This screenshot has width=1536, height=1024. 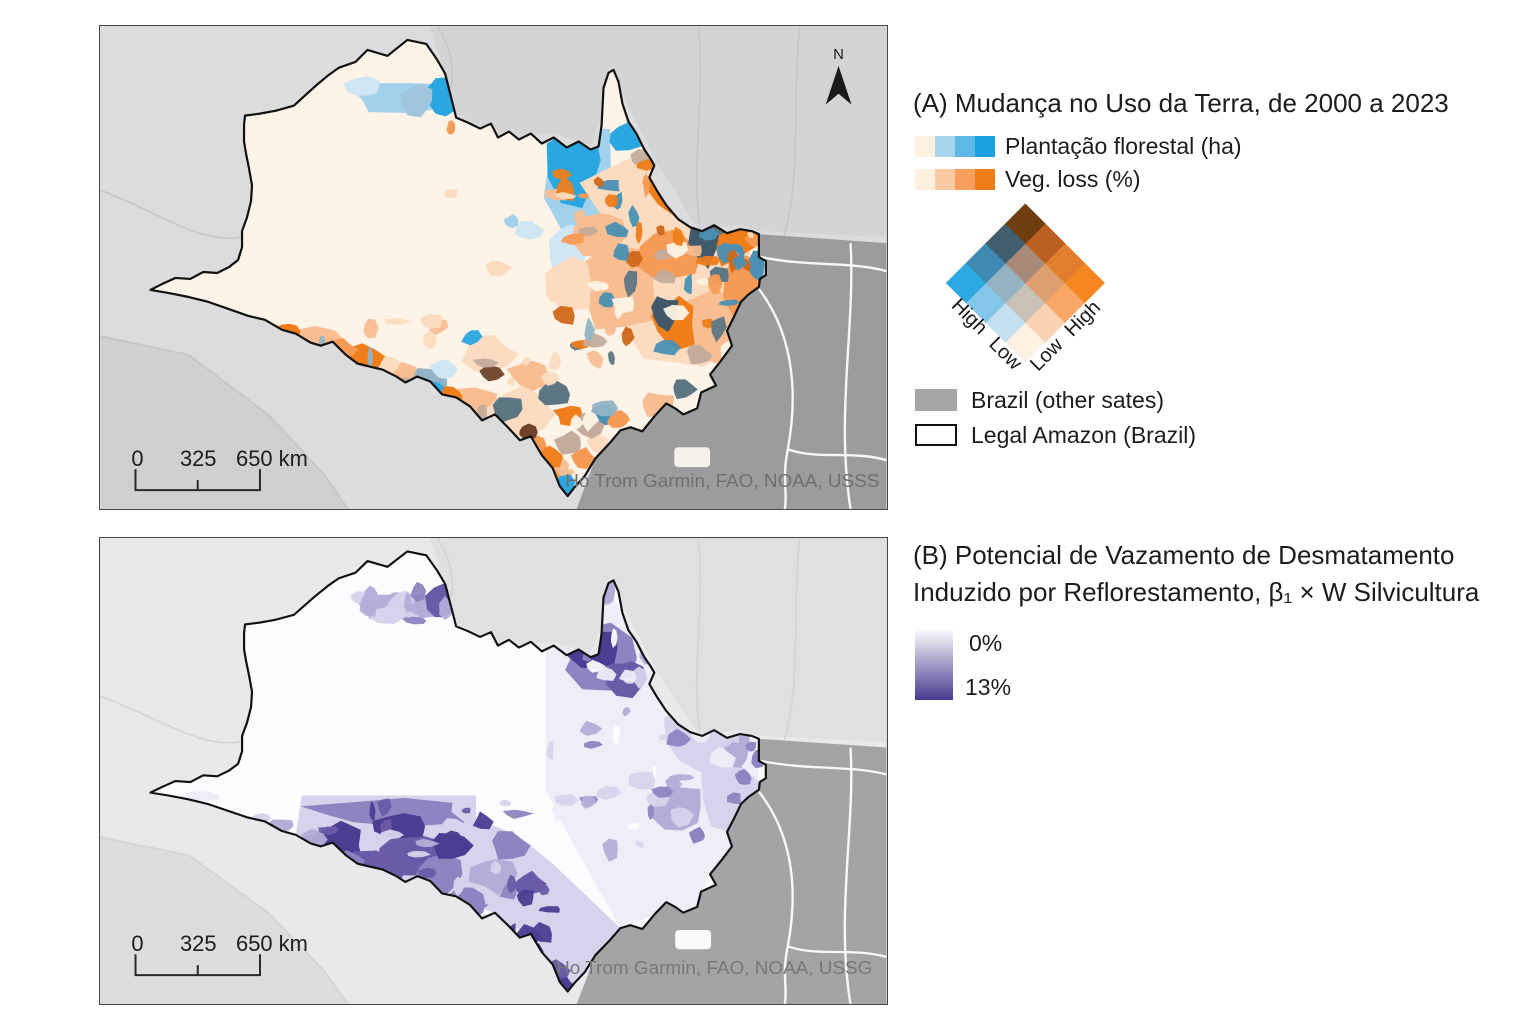 What do you see at coordinates (1078, 146) in the screenshot?
I see `blue-ramp-row: Plantação florestal (ha)` at bounding box center [1078, 146].